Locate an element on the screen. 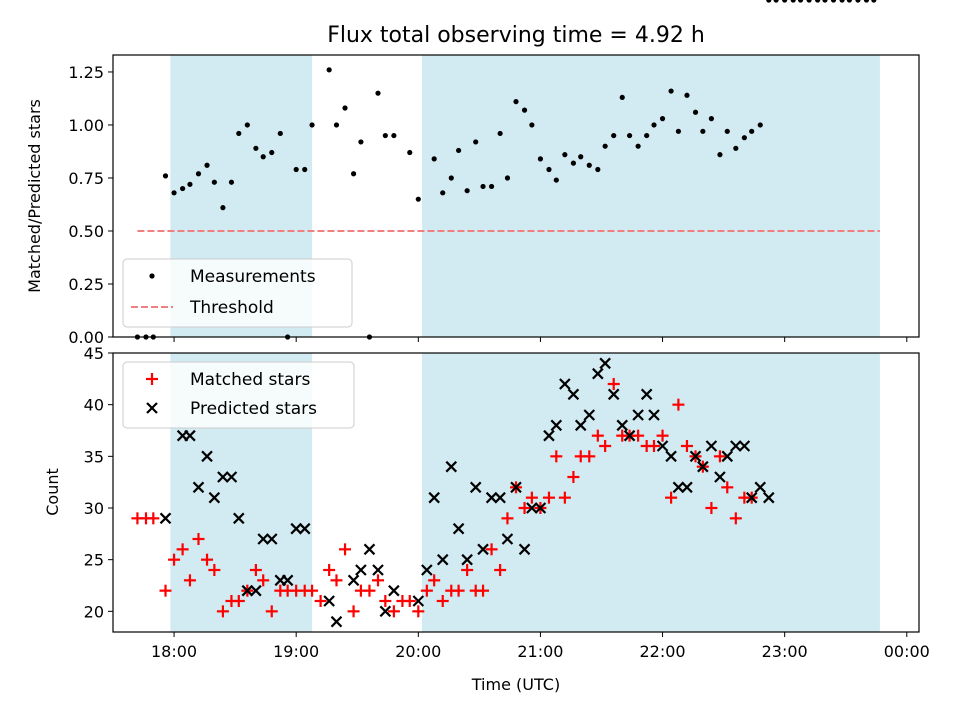 The image size is (960, 720). x-axis-label: Time (UTC) is located at coordinates (515, 684).